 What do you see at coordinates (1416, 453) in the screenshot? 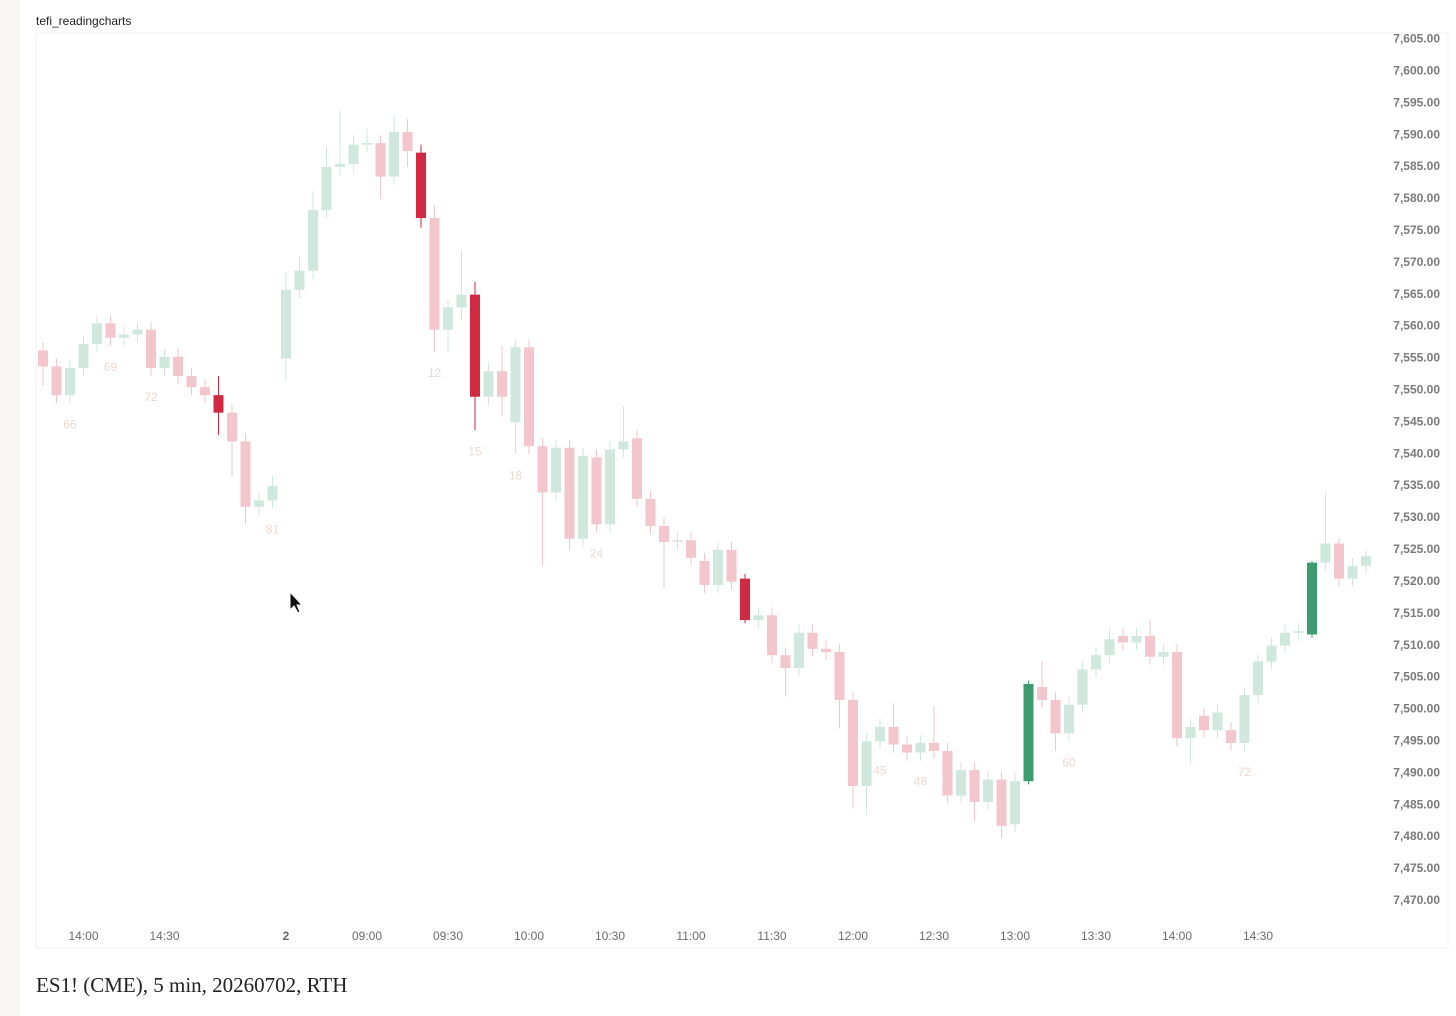
I see `y-tick-label: 7,540.00` at bounding box center [1416, 453].